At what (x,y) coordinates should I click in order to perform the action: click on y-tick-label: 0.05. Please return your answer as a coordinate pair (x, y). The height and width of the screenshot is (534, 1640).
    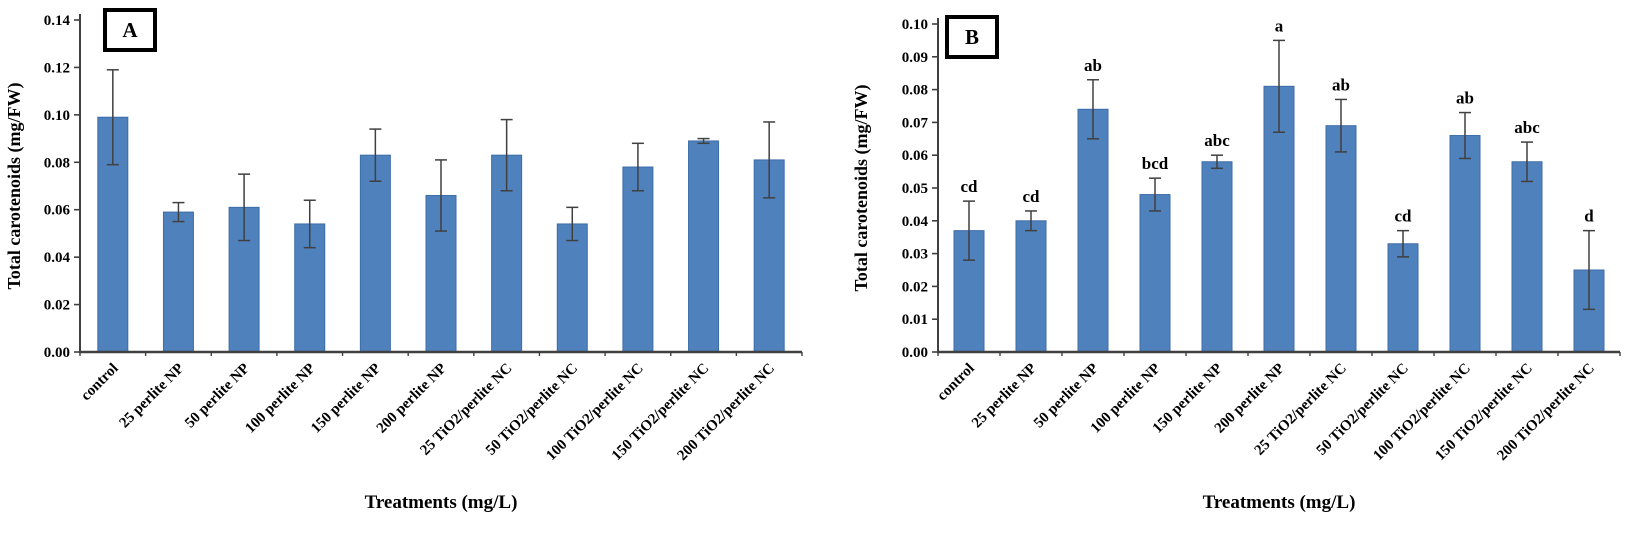
    Looking at the image, I should click on (915, 189).